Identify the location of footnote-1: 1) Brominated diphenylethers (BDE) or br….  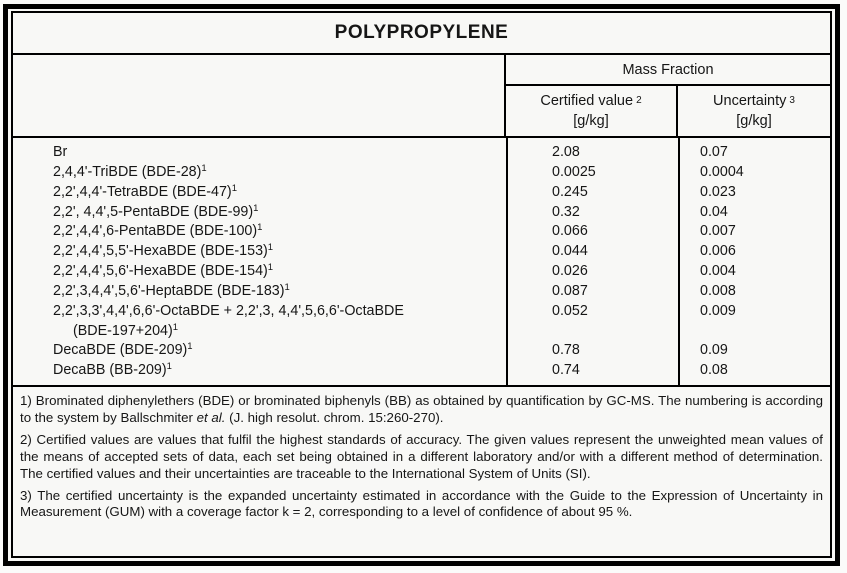
(421, 409).